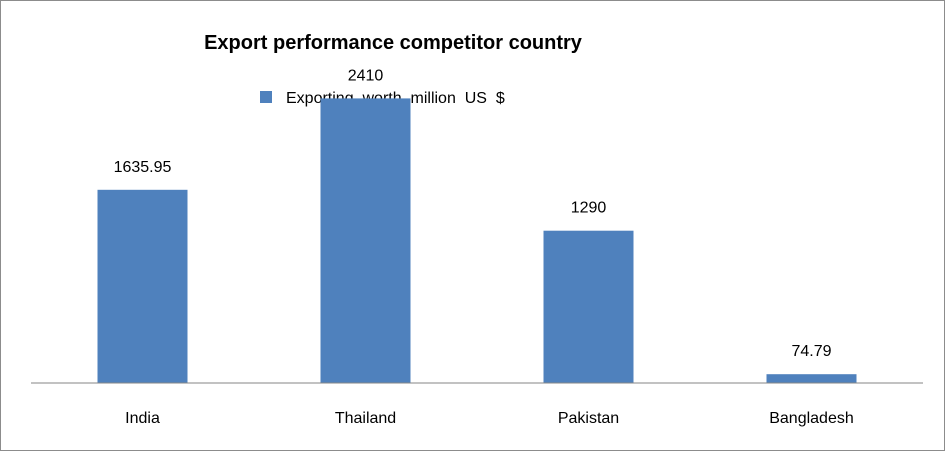  Describe the element at coordinates (811, 418) in the screenshot. I see `x-tick-label-bangladesh: Bangladesh` at that location.